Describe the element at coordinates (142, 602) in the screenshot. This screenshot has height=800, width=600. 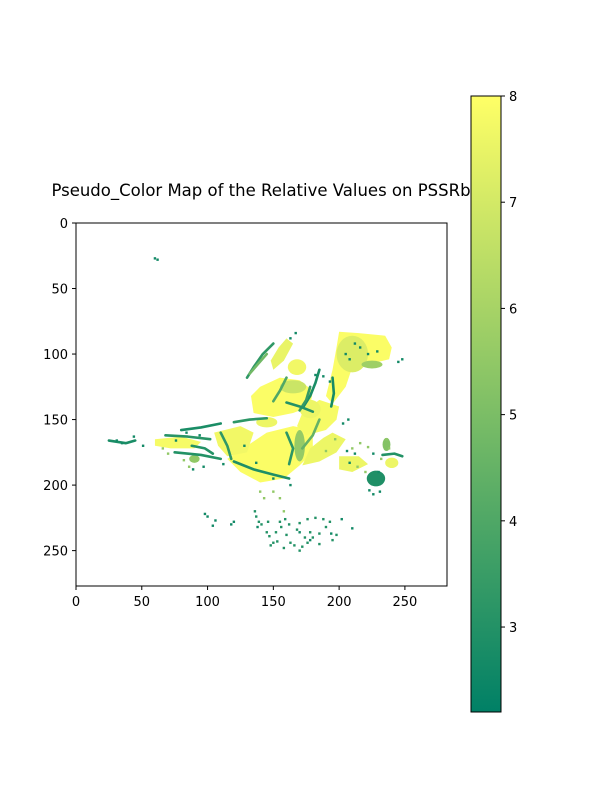
I see `x-tick-label: 50` at that location.